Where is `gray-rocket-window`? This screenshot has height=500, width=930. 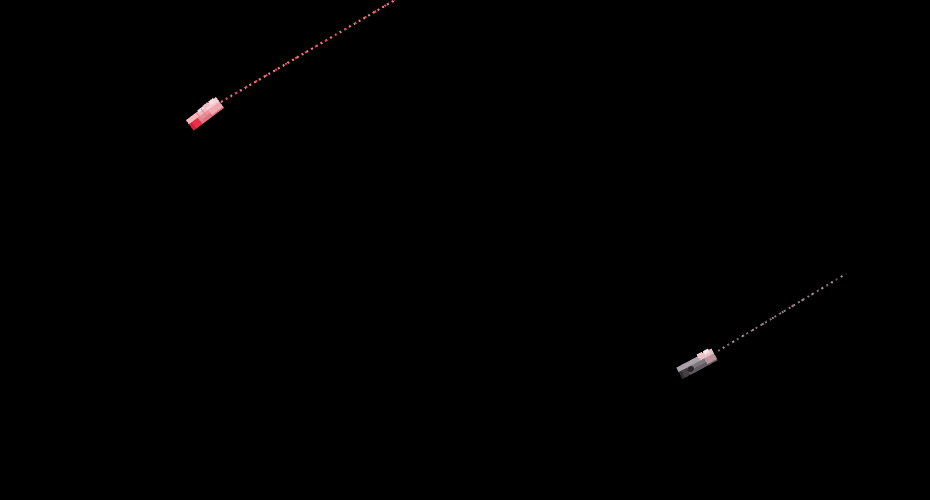
gray-rocket-window is located at coordinates (690, 369).